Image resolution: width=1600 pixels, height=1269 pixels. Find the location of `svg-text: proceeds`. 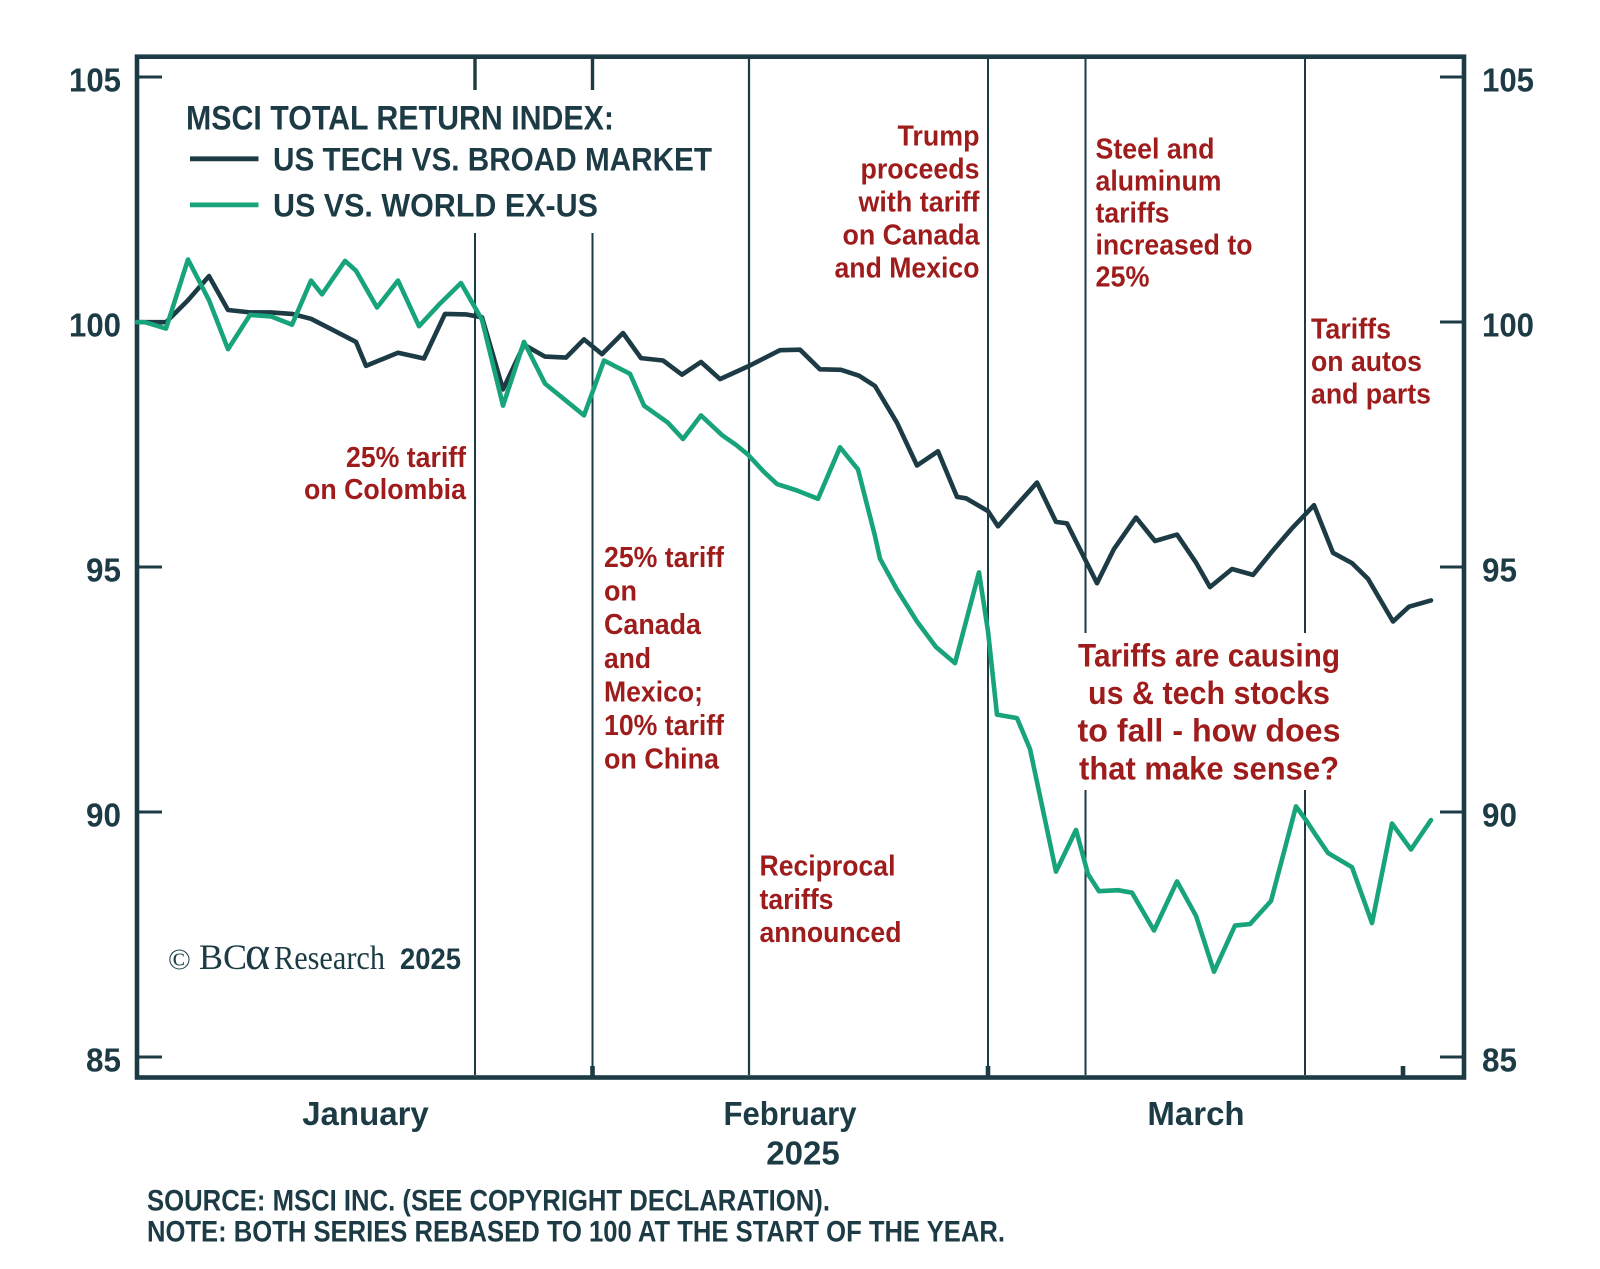

svg-text: proceeds is located at coordinates (920, 170).